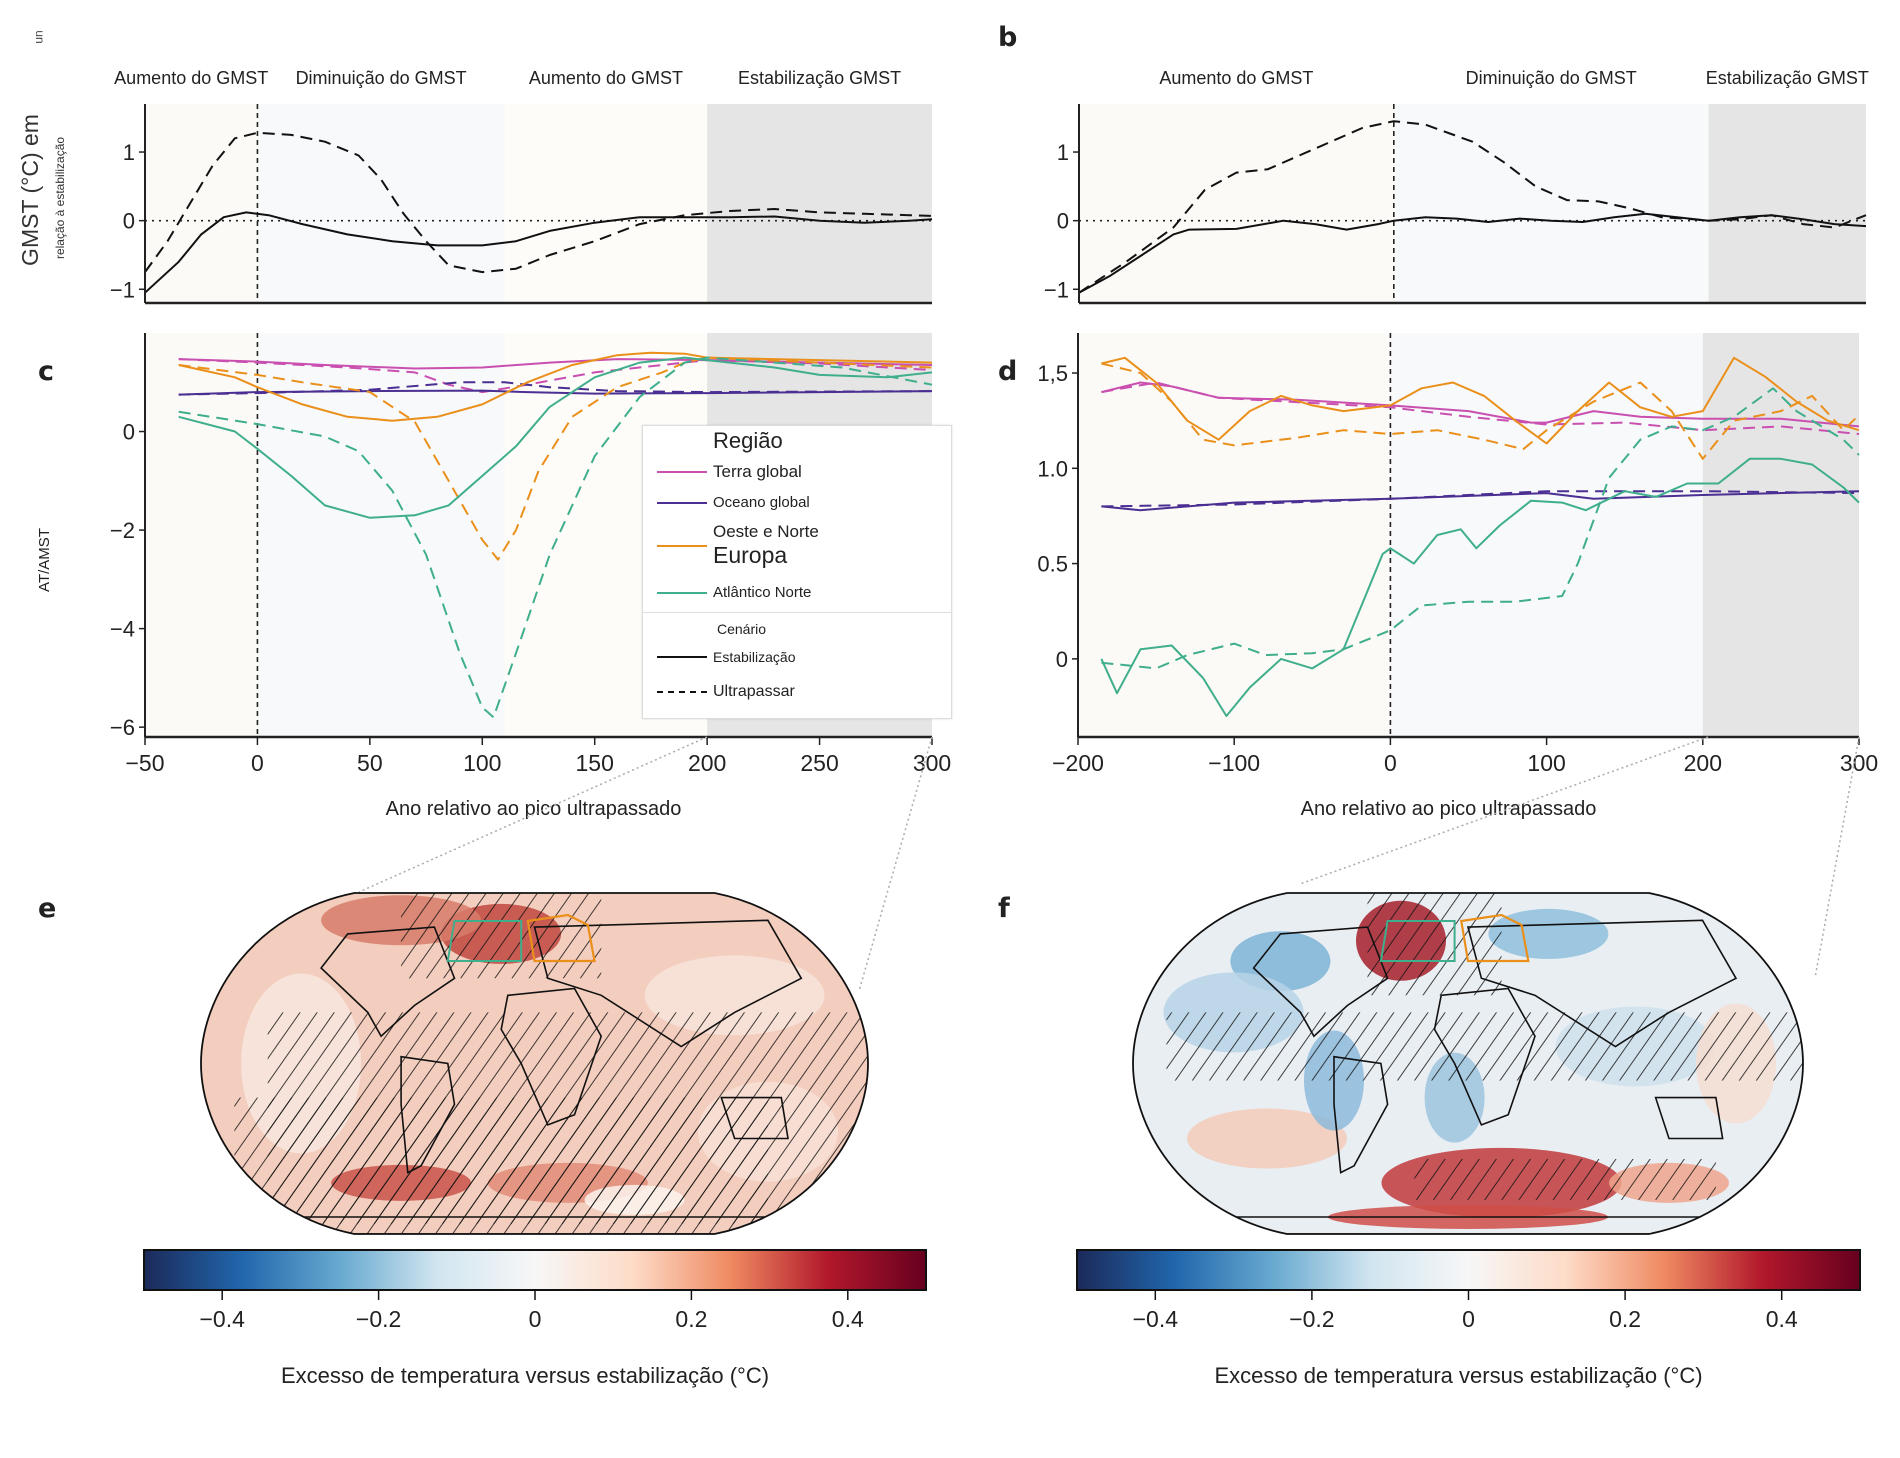  Describe the element at coordinates (38, 37) in the screenshot. I see `corner-text: un` at that location.